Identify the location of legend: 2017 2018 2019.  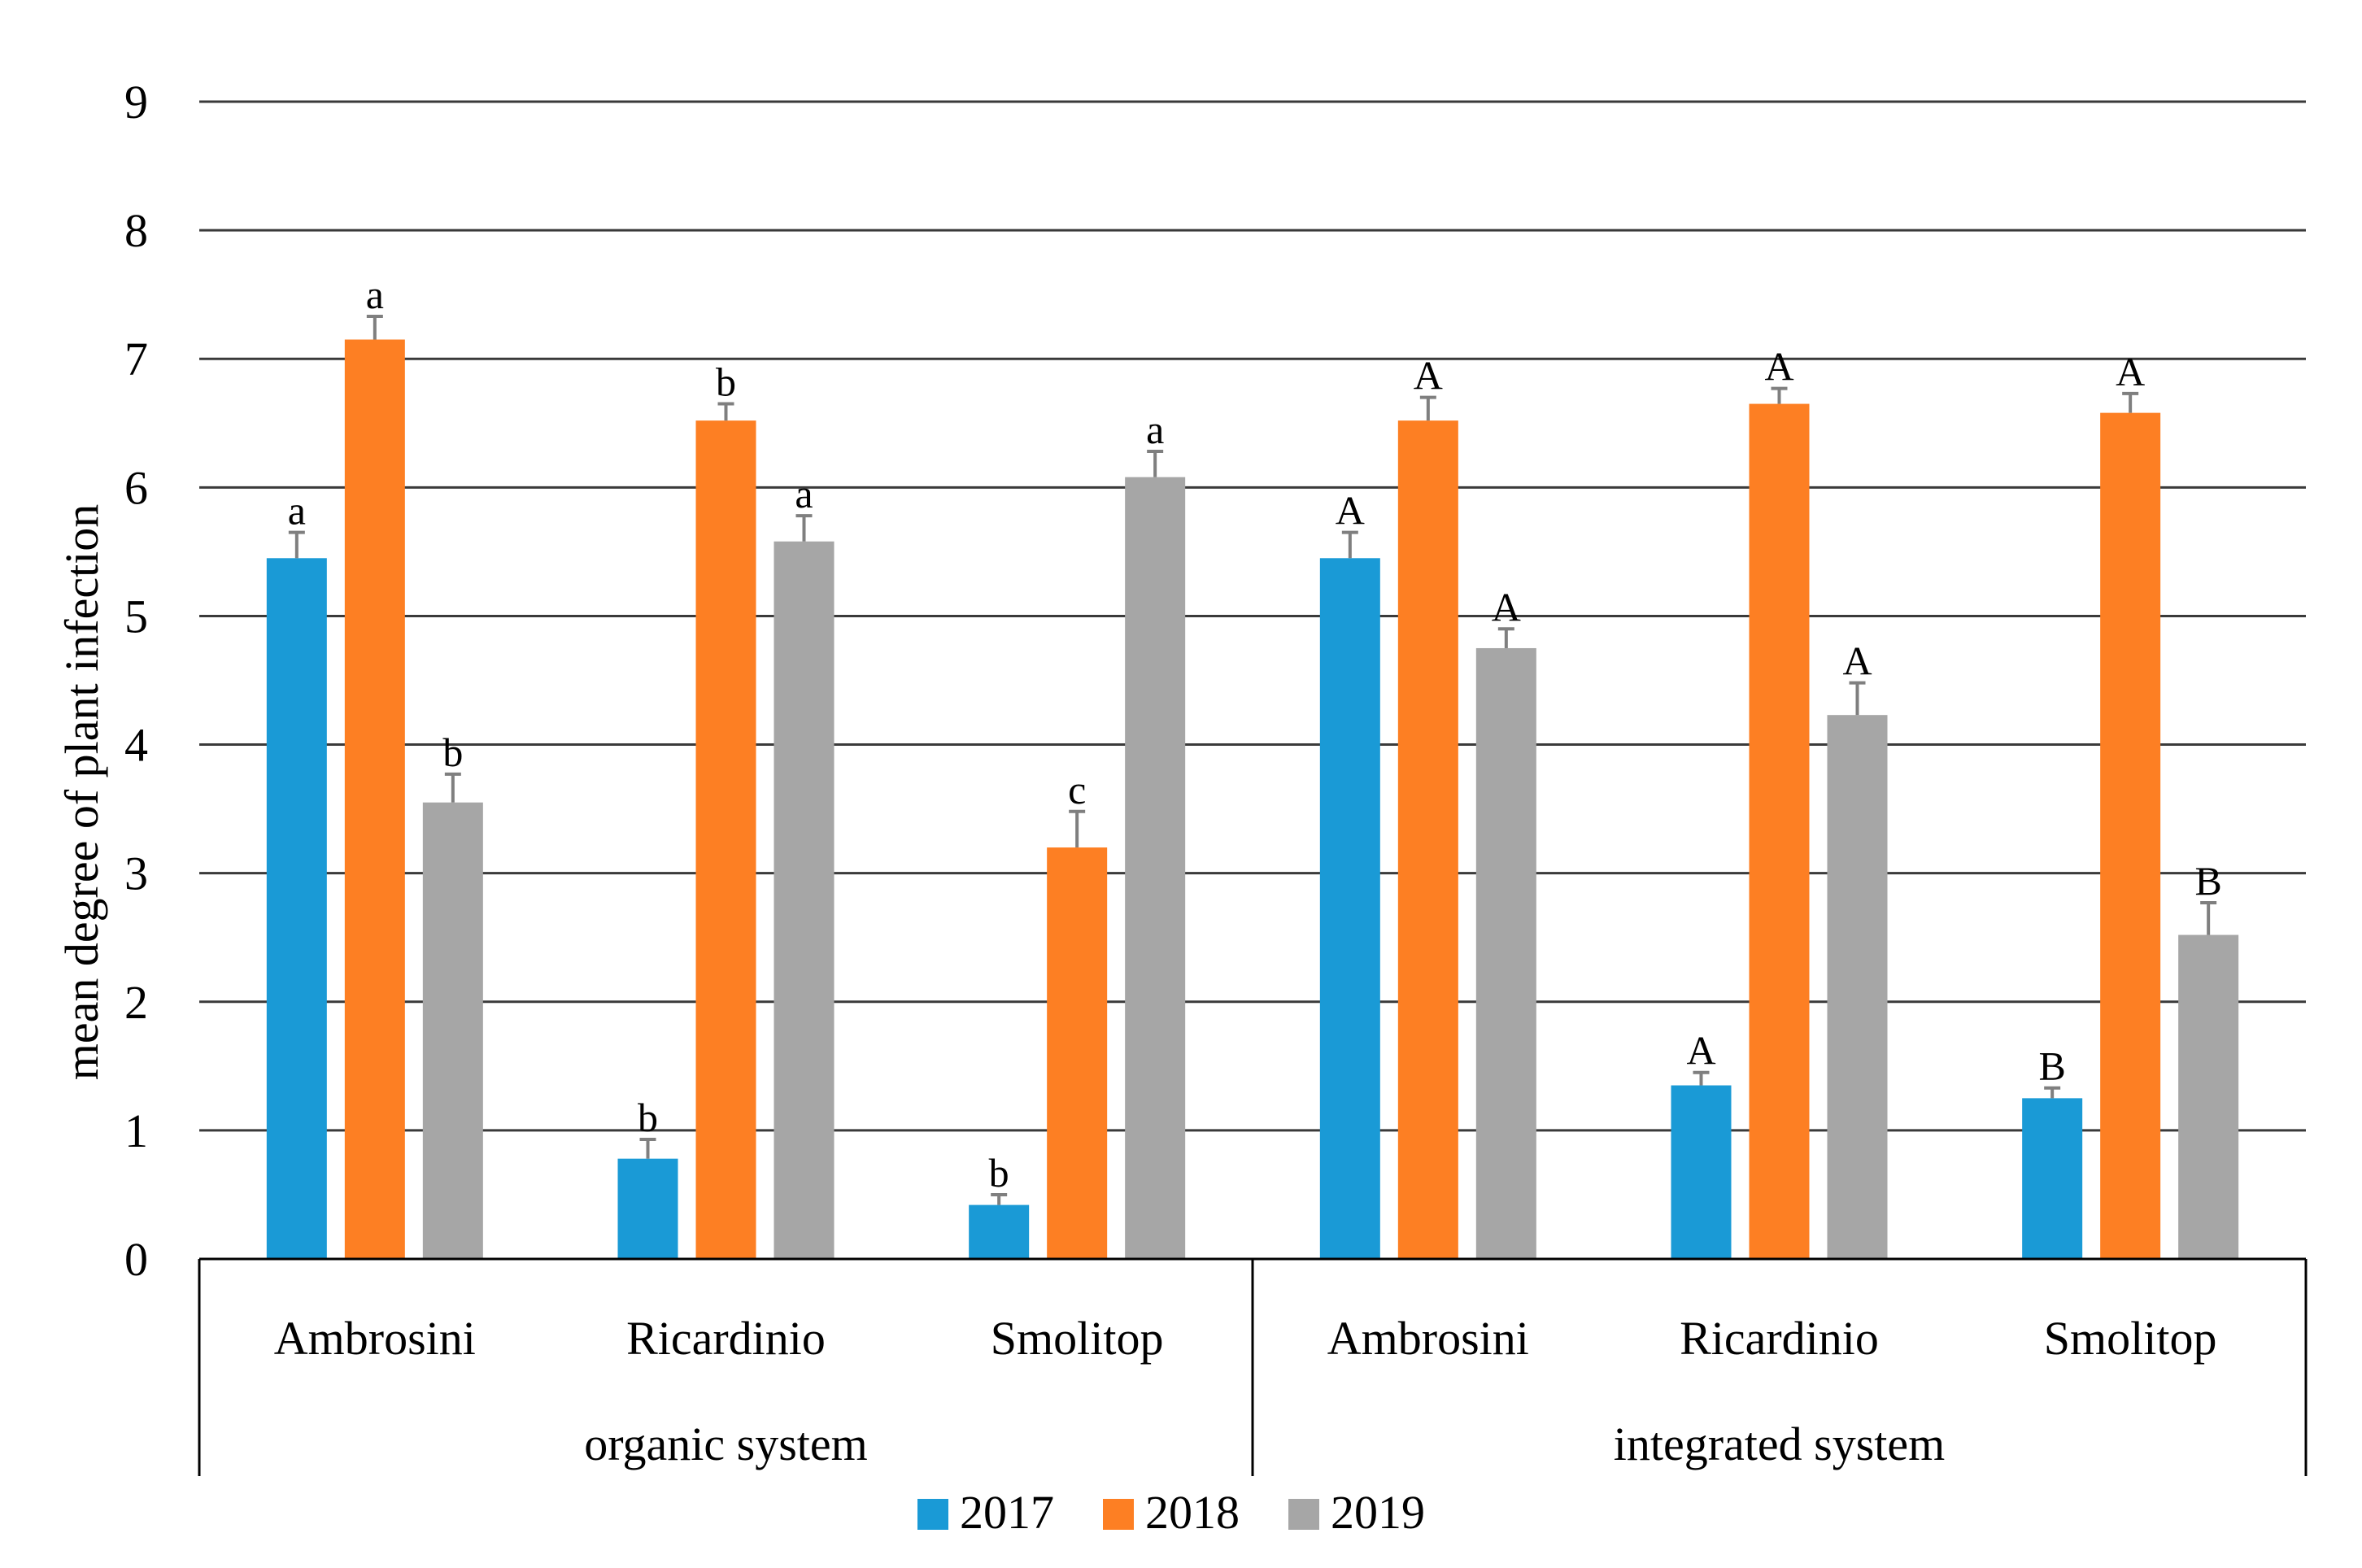
(1171, 1512).